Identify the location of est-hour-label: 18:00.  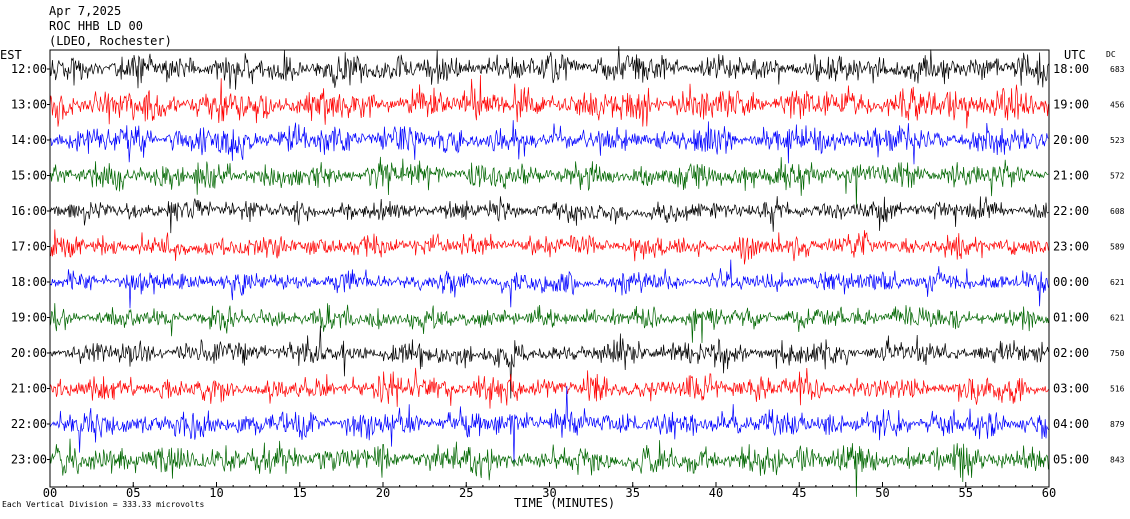
(29, 282).